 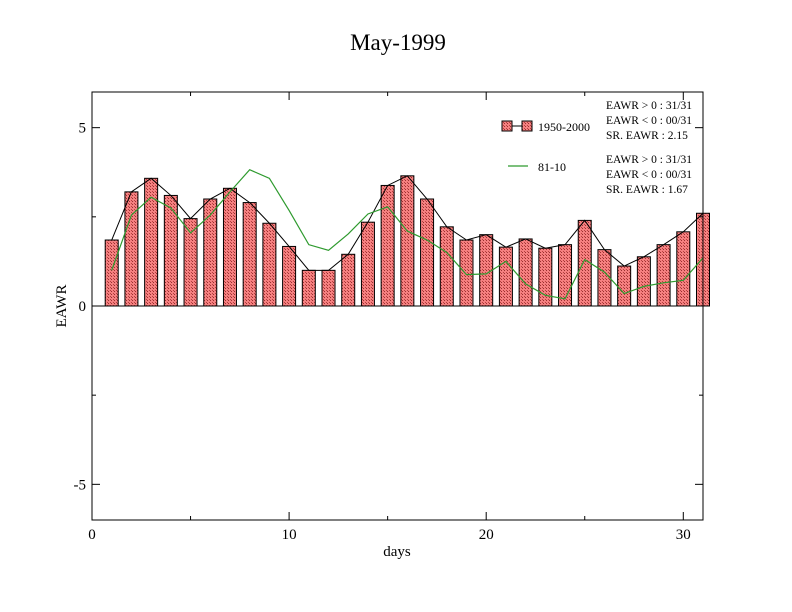 What do you see at coordinates (397, 552) in the screenshot?
I see `x-axis-label: days` at bounding box center [397, 552].